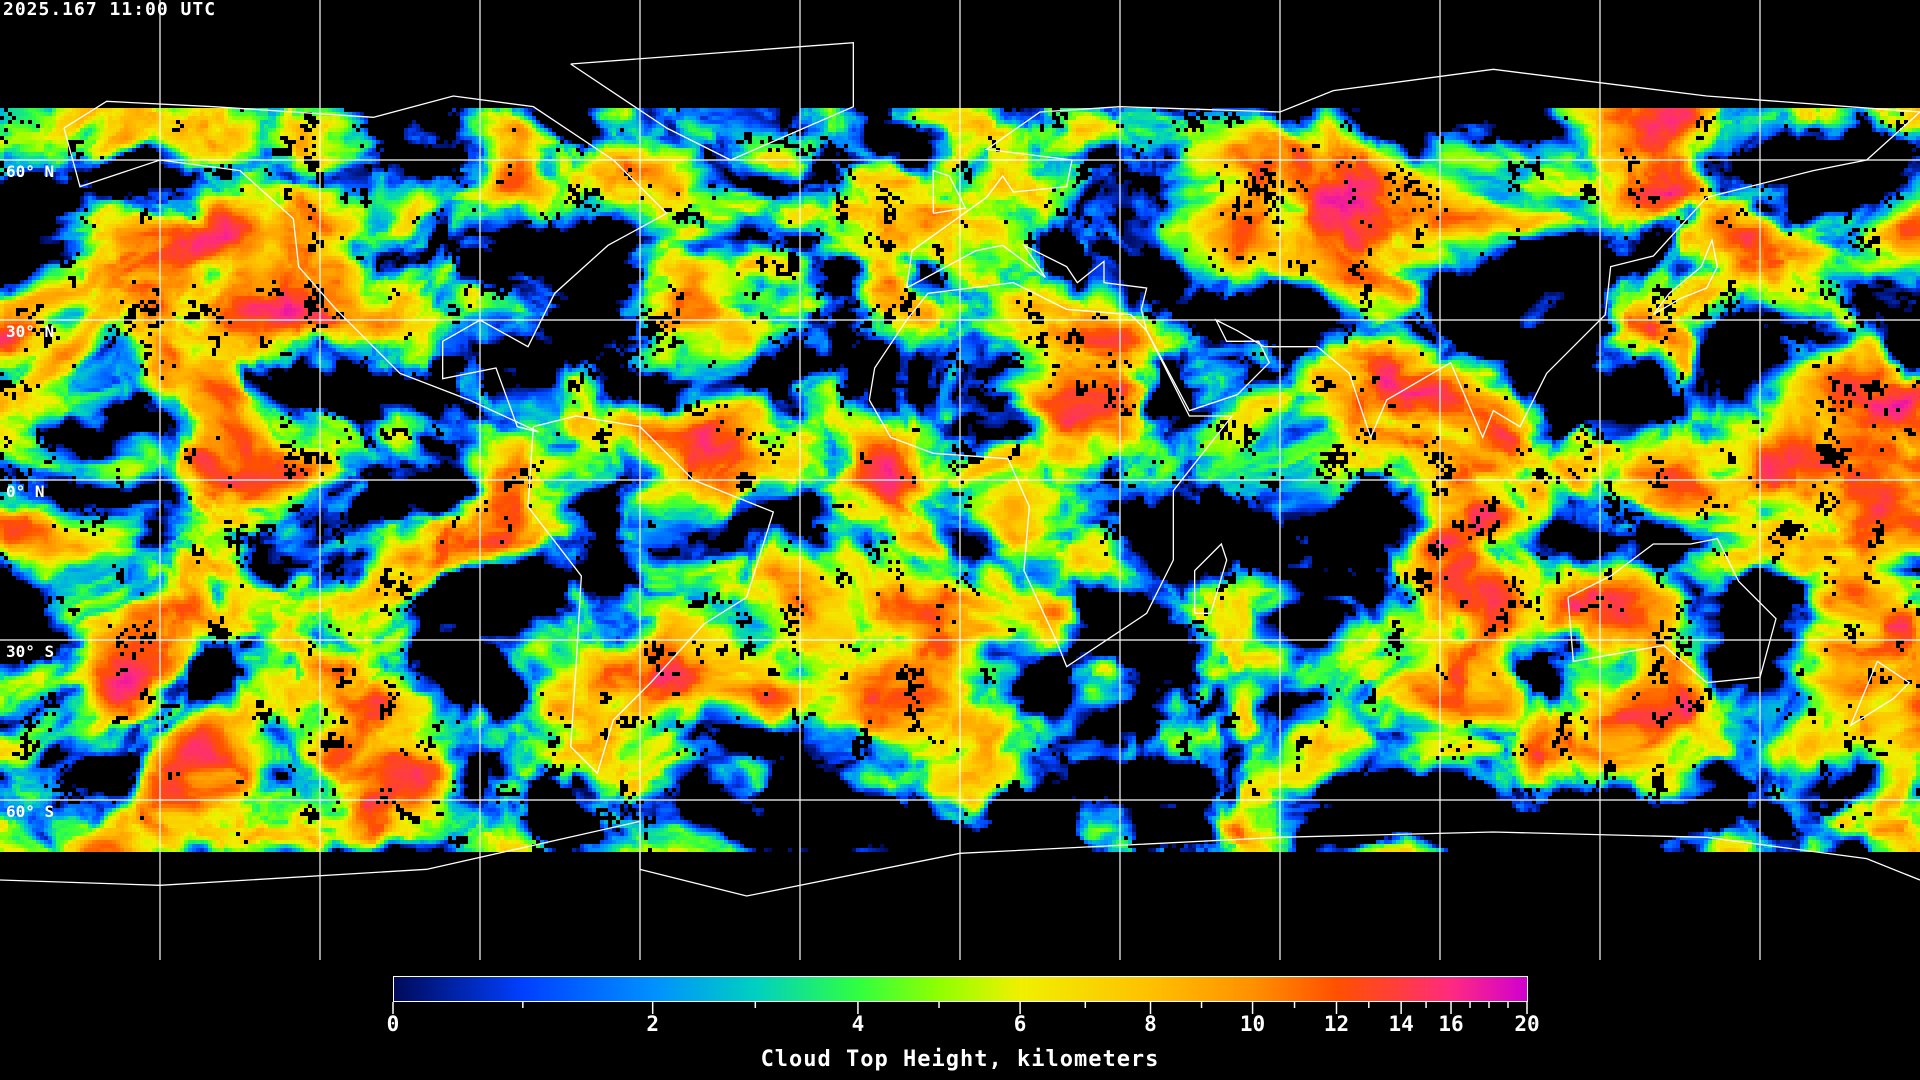 This screenshot has height=1080, width=1920. I want to click on colorbar-label: 0, so click(393, 1024).